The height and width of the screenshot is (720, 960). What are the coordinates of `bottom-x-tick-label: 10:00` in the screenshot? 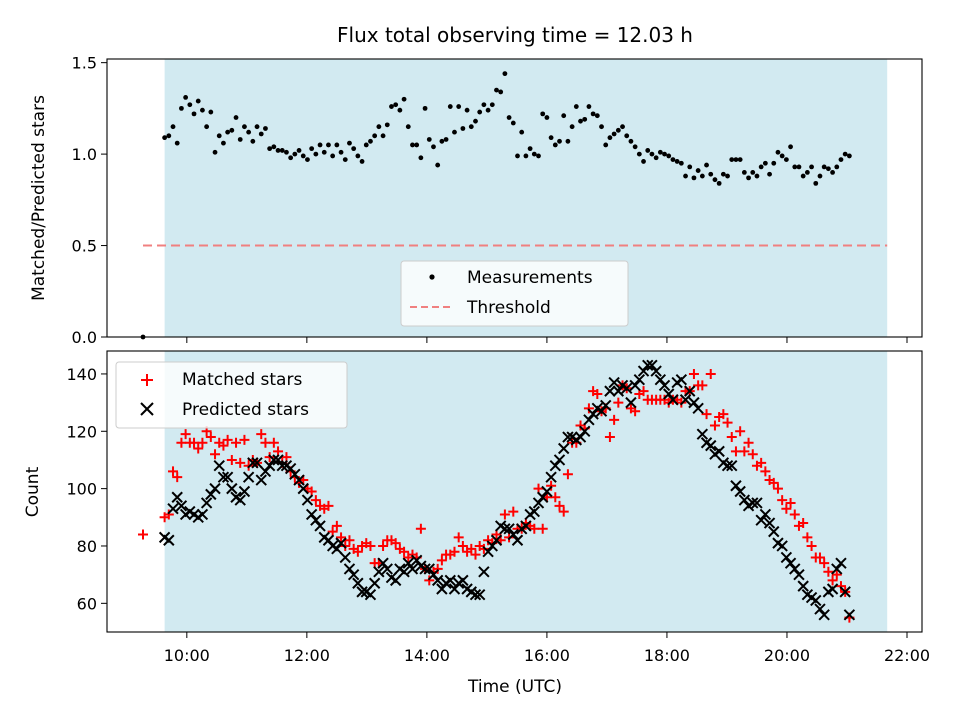 It's located at (187, 655).